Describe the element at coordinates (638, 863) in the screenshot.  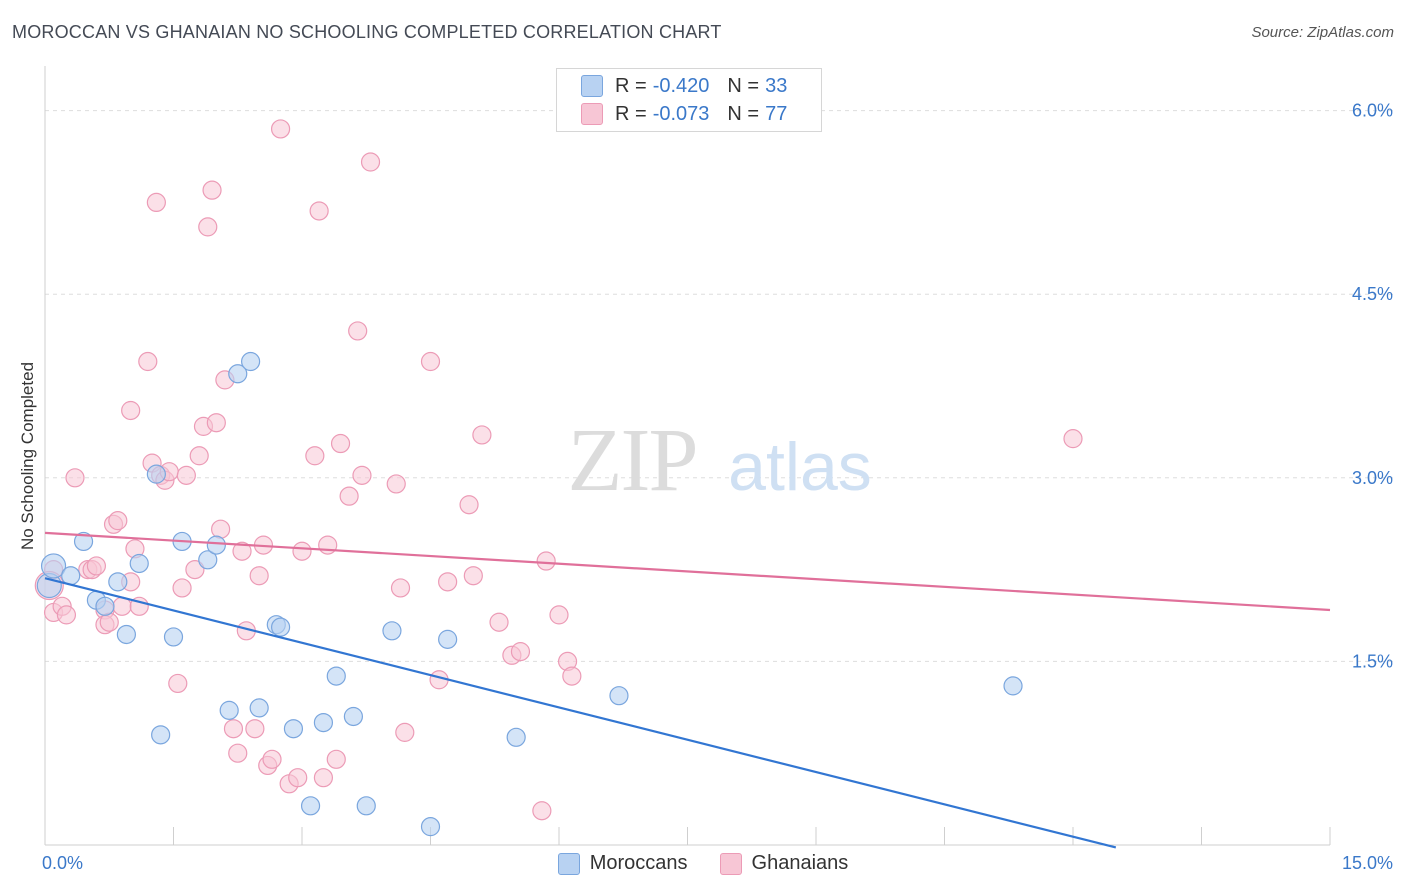
I see `legend-label-moroccans: Moroccans` at that location.